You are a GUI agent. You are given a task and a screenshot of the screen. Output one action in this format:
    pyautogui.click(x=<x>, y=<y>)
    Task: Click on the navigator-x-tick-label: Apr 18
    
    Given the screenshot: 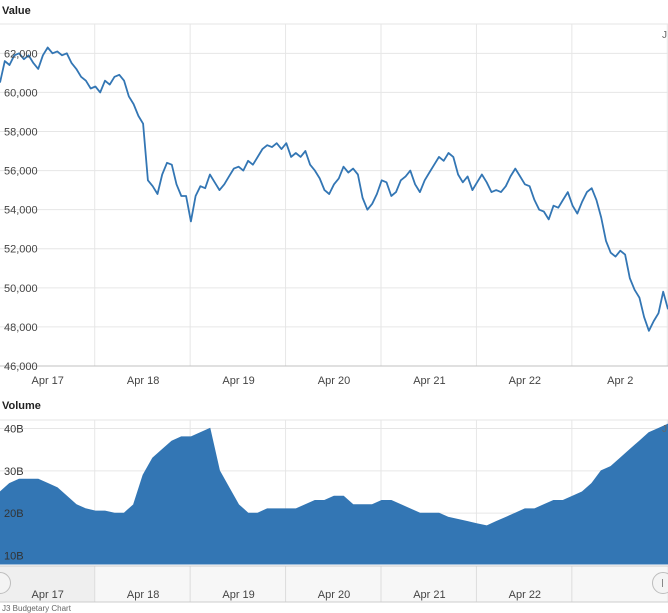 What is the action you would take?
    pyautogui.click(x=143, y=595)
    